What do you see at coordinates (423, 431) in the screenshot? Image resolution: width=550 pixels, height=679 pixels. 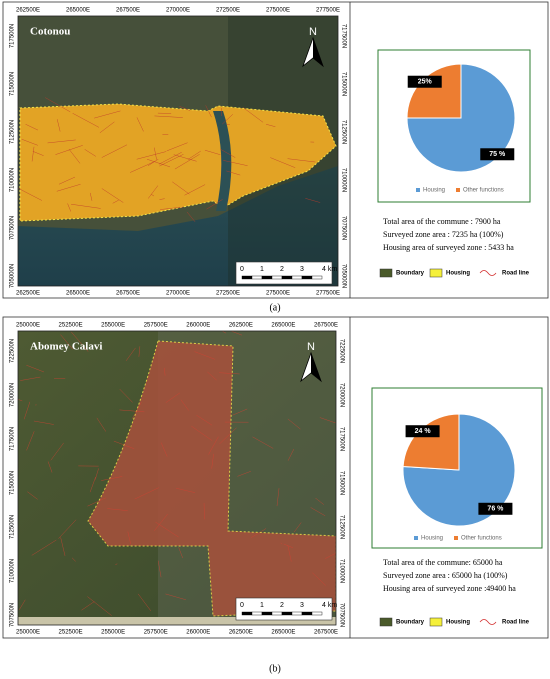 I see `value-label: 24 %` at bounding box center [423, 431].